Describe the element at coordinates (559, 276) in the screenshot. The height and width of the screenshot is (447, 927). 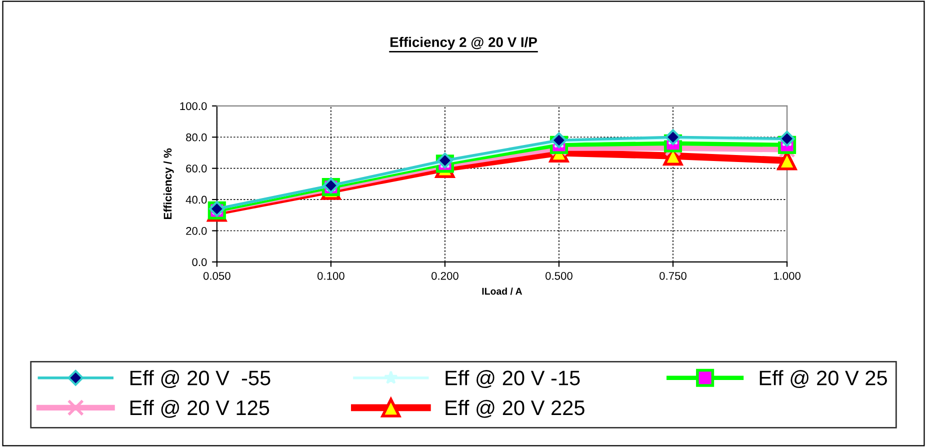
I see `x-tick-label: 0.500` at that location.